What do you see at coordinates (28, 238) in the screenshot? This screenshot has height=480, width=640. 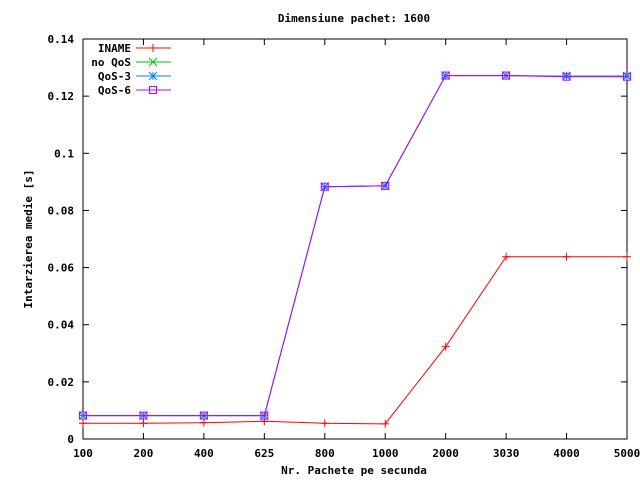 I see `y-axis-label: Intarzierea medie [s]` at bounding box center [28, 238].